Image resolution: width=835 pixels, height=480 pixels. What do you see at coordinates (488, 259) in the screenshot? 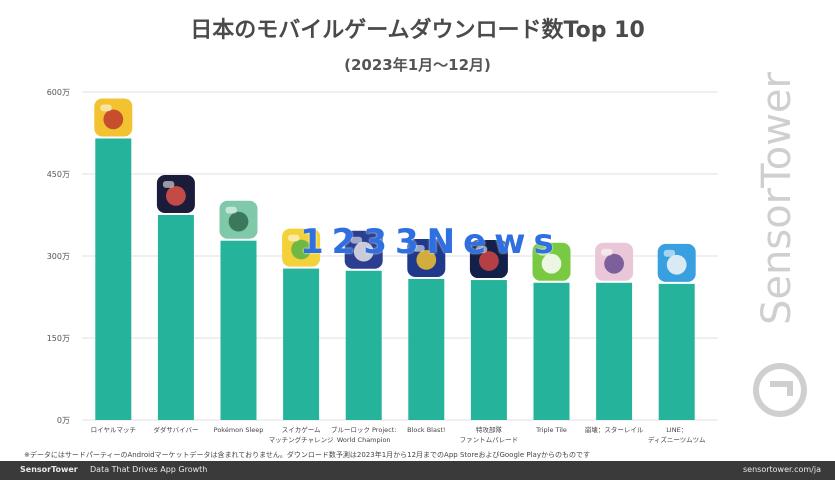
I see `phantom-parade-icon` at bounding box center [488, 259].